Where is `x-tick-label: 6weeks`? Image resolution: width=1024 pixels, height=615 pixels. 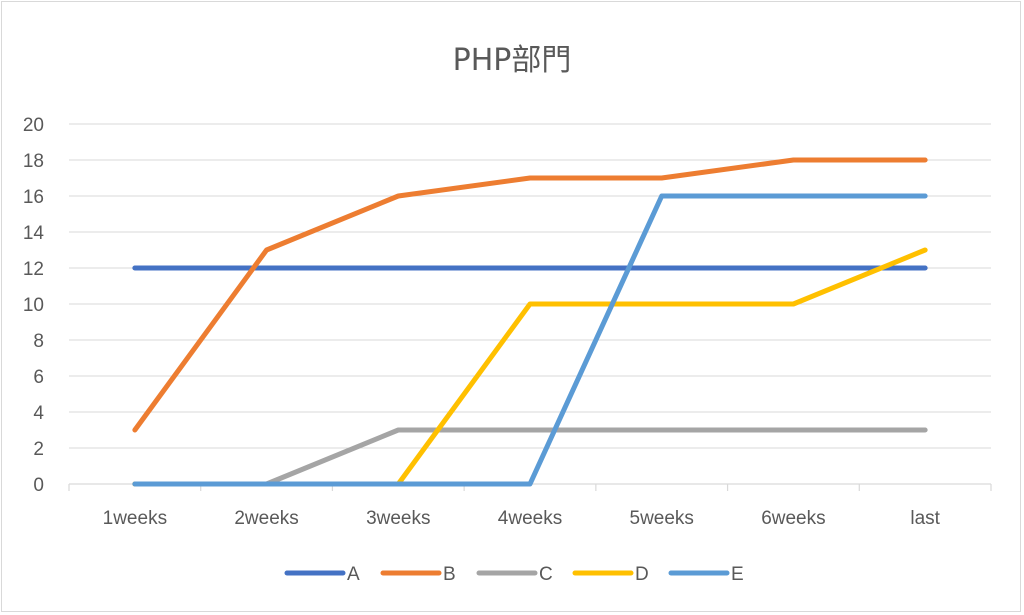
x-tick-label: 6weeks is located at coordinates (793, 518).